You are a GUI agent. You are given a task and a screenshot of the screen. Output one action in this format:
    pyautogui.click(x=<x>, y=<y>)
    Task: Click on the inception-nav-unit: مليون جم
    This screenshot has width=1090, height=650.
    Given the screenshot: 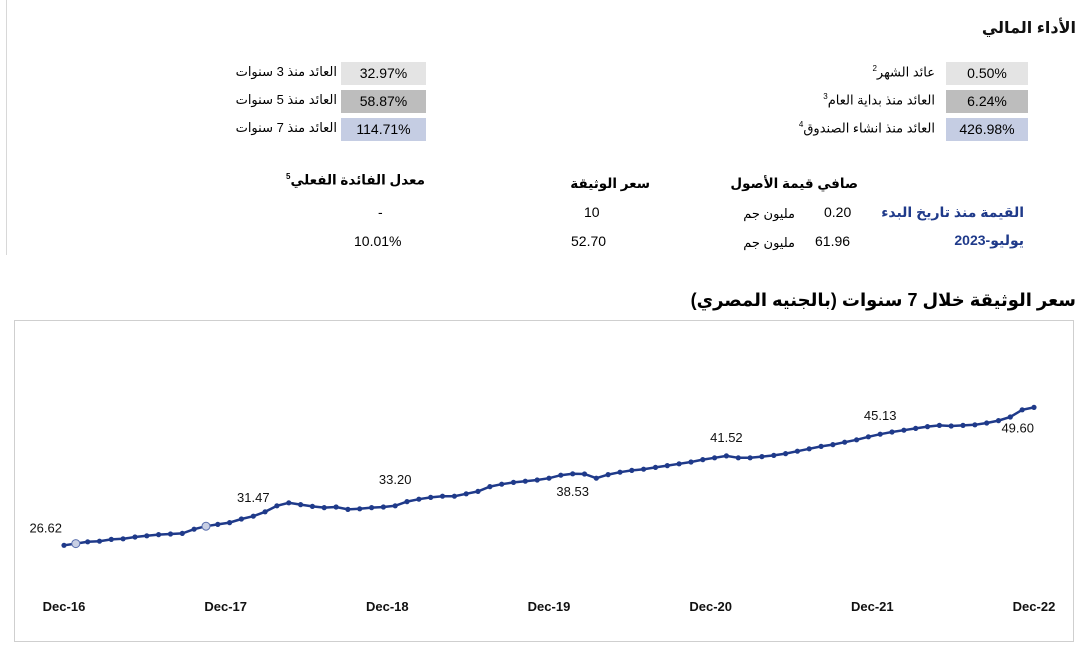 What is the action you would take?
    pyautogui.click(x=769, y=213)
    